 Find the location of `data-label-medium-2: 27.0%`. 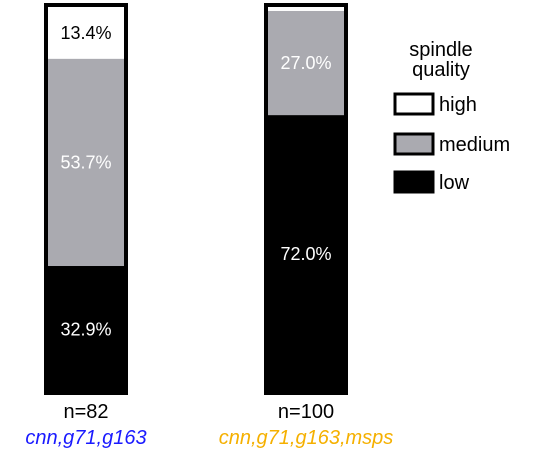

data-label-medium-2: 27.0% is located at coordinates (305, 63).